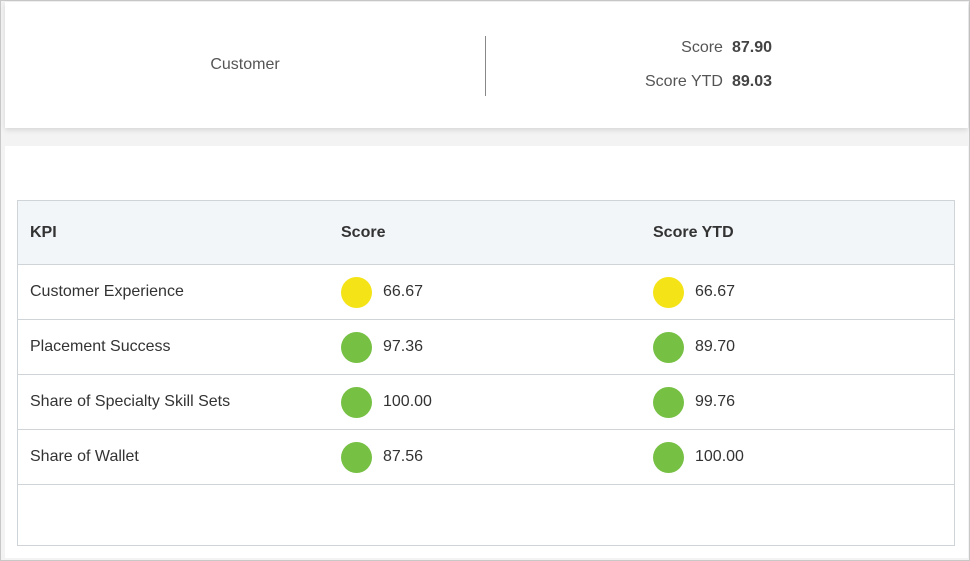  Describe the element at coordinates (751, 81) in the screenshot. I see `score-ytd-value: 89.03` at that location.